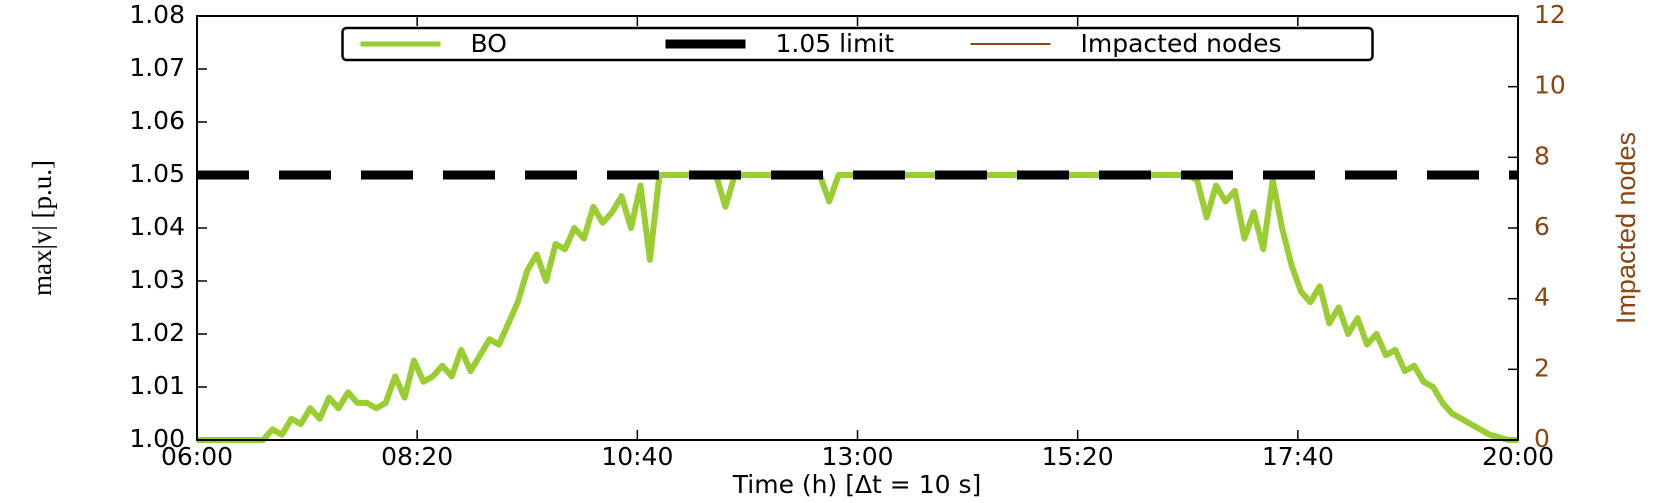  What do you see at coordinates (1542, 226) in the screenshot?
I see `y2-tick-label: 6` at bounding box center [1542, 226].